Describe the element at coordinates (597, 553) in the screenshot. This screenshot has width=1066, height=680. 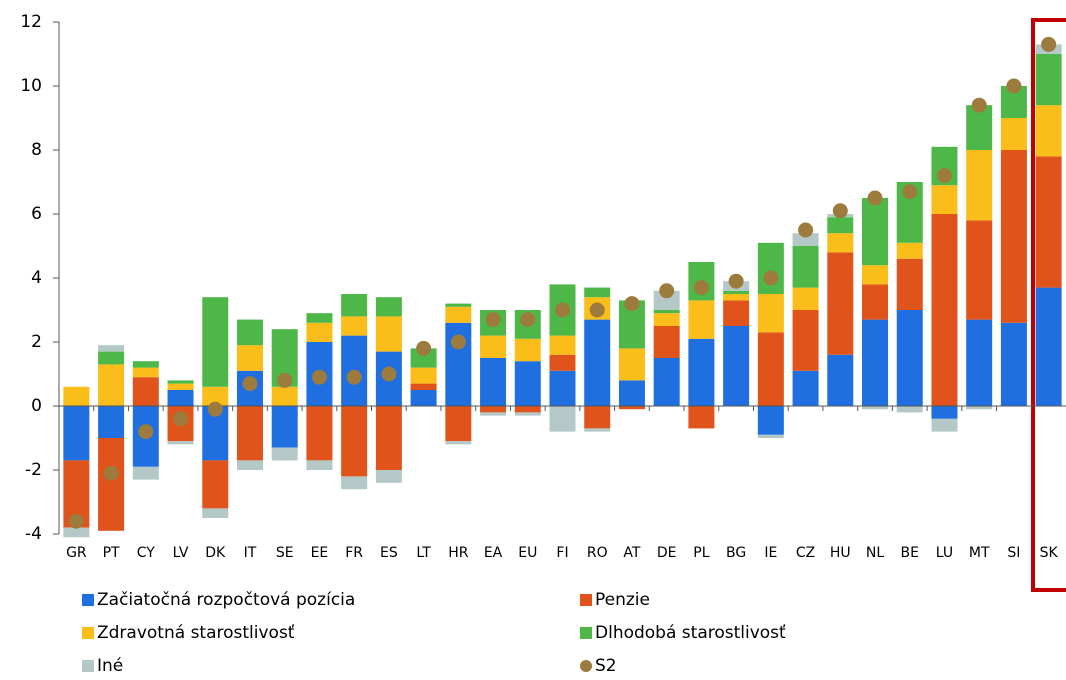
I see `x-tick-label: RO` at that location.